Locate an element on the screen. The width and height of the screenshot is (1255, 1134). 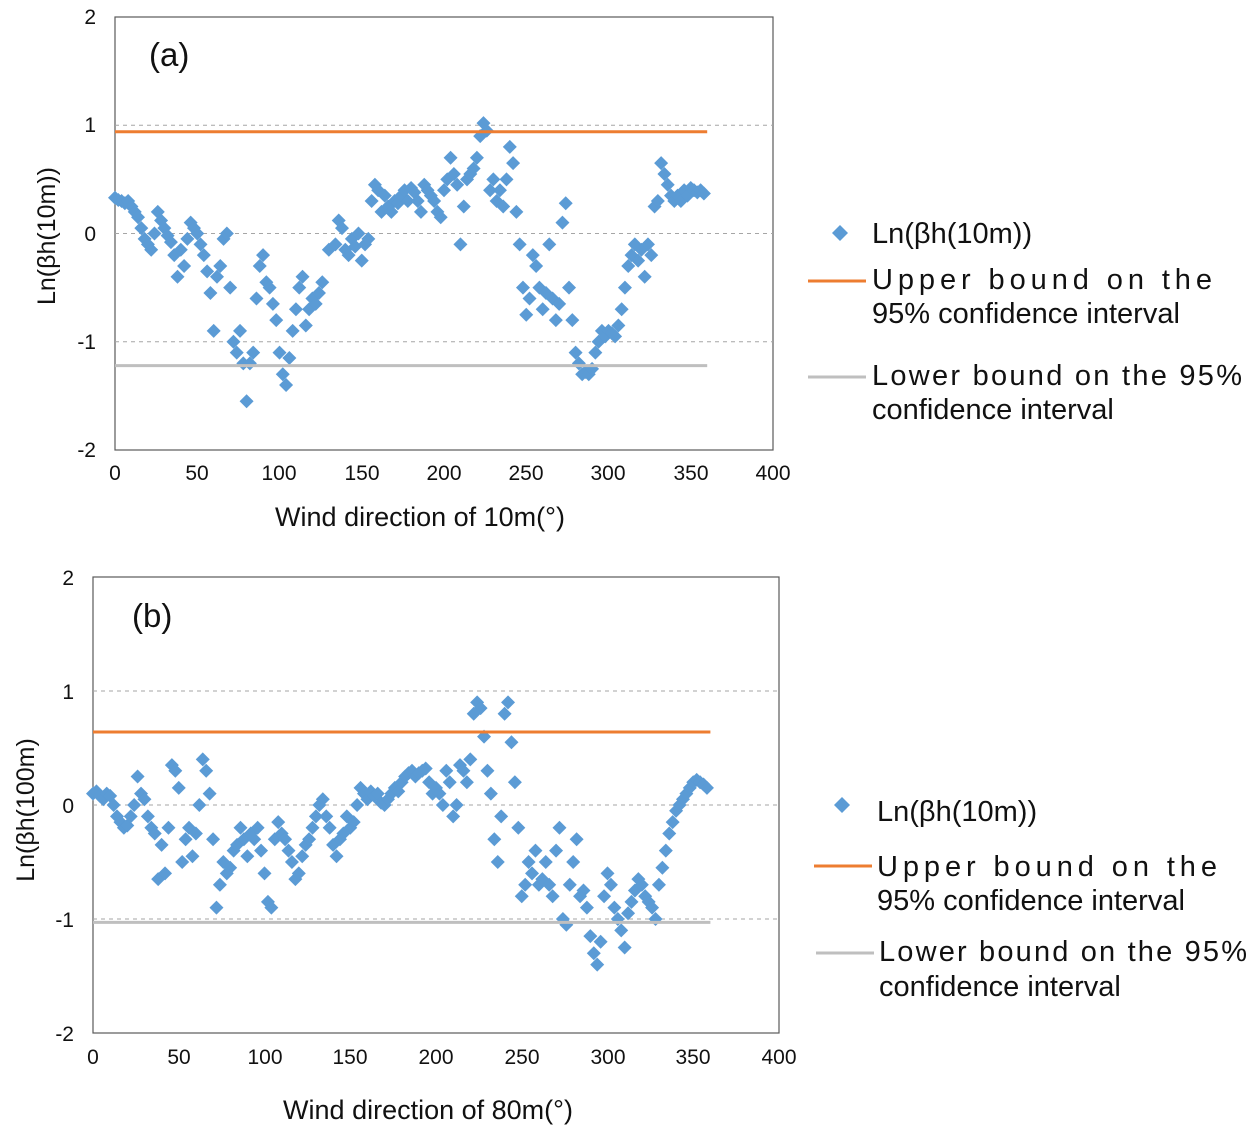
legend-lower-label-line2-b: confidence interval is located at coordinates (1000, 987).